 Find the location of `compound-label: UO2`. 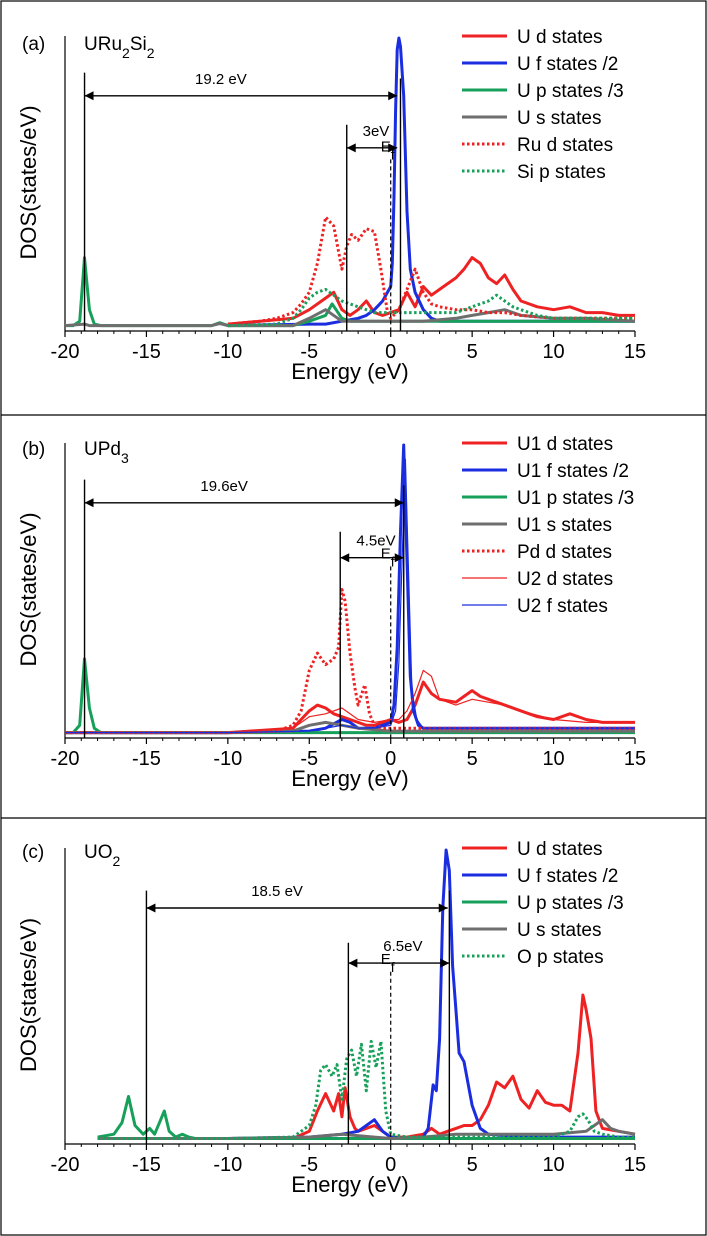

compound-label: UO2 is located at coordinates (102, 855).